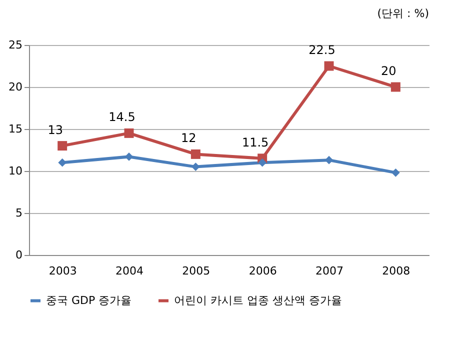  Describe the element at coordinates (15, 129) in the screenshot. I see `y-tick-label: 15` at that location.